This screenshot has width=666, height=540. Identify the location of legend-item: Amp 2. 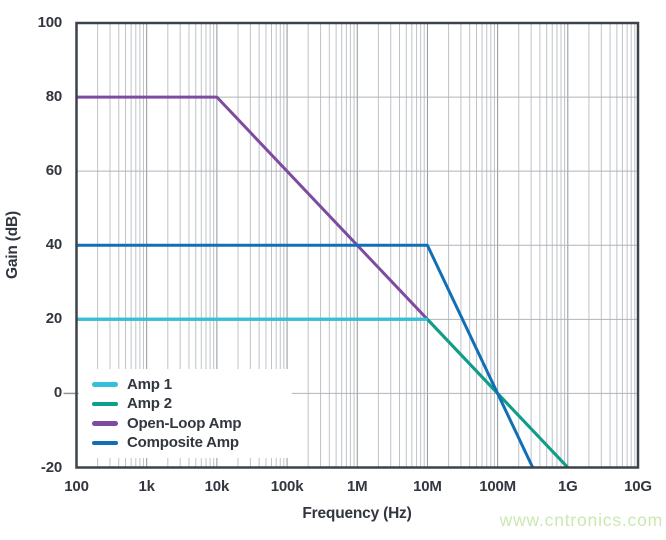
(192, 404).